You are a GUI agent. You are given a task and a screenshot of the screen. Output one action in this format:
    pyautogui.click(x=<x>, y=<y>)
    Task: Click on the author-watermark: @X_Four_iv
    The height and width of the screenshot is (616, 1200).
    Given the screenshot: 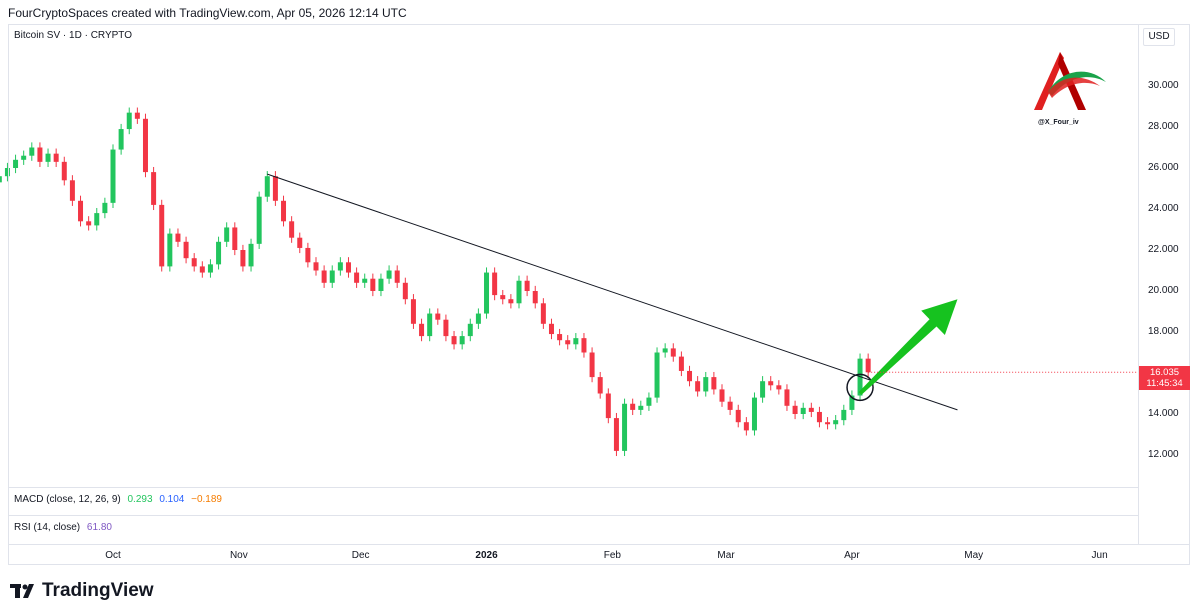 What is the action you would take?
    pyautogui.click(x=1070, y=89)
    